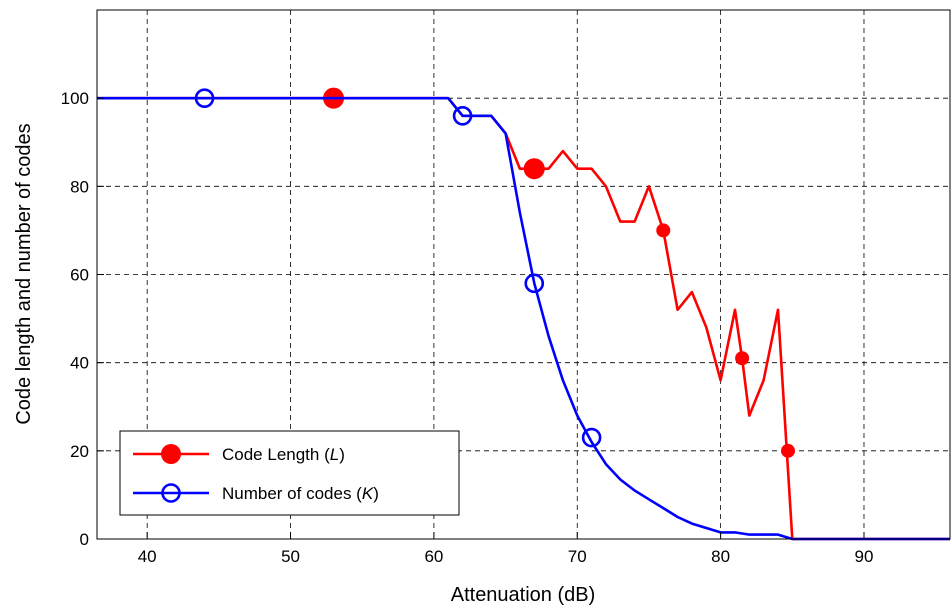  What do you see at coordinates (300, 493) in the screenshot?
I see `legend-label: Number of codes (K)` at bounding box center [300, 493].